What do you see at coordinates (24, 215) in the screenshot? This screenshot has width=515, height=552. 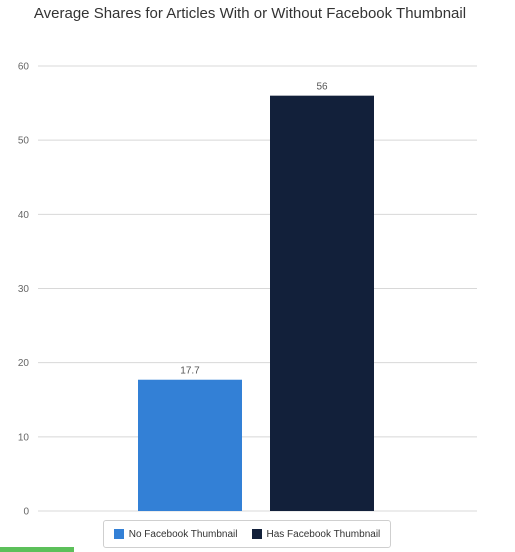 I see `y-tick-label: 40` at bounding box center [24, 215].